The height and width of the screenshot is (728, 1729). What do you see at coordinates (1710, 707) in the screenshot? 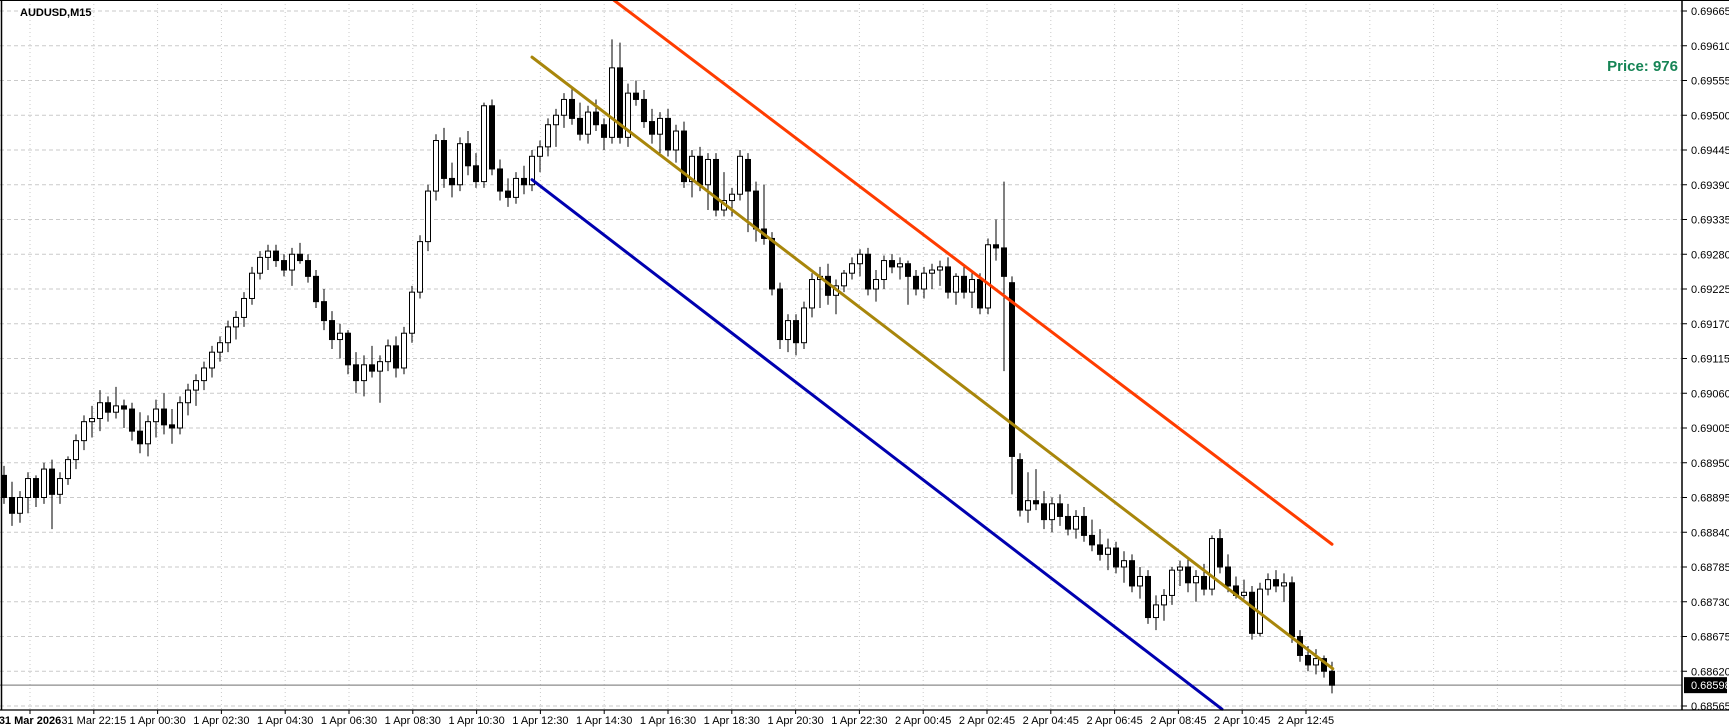
I see `price-axis-label: 0.68565` at bounding box center [1710, 707].